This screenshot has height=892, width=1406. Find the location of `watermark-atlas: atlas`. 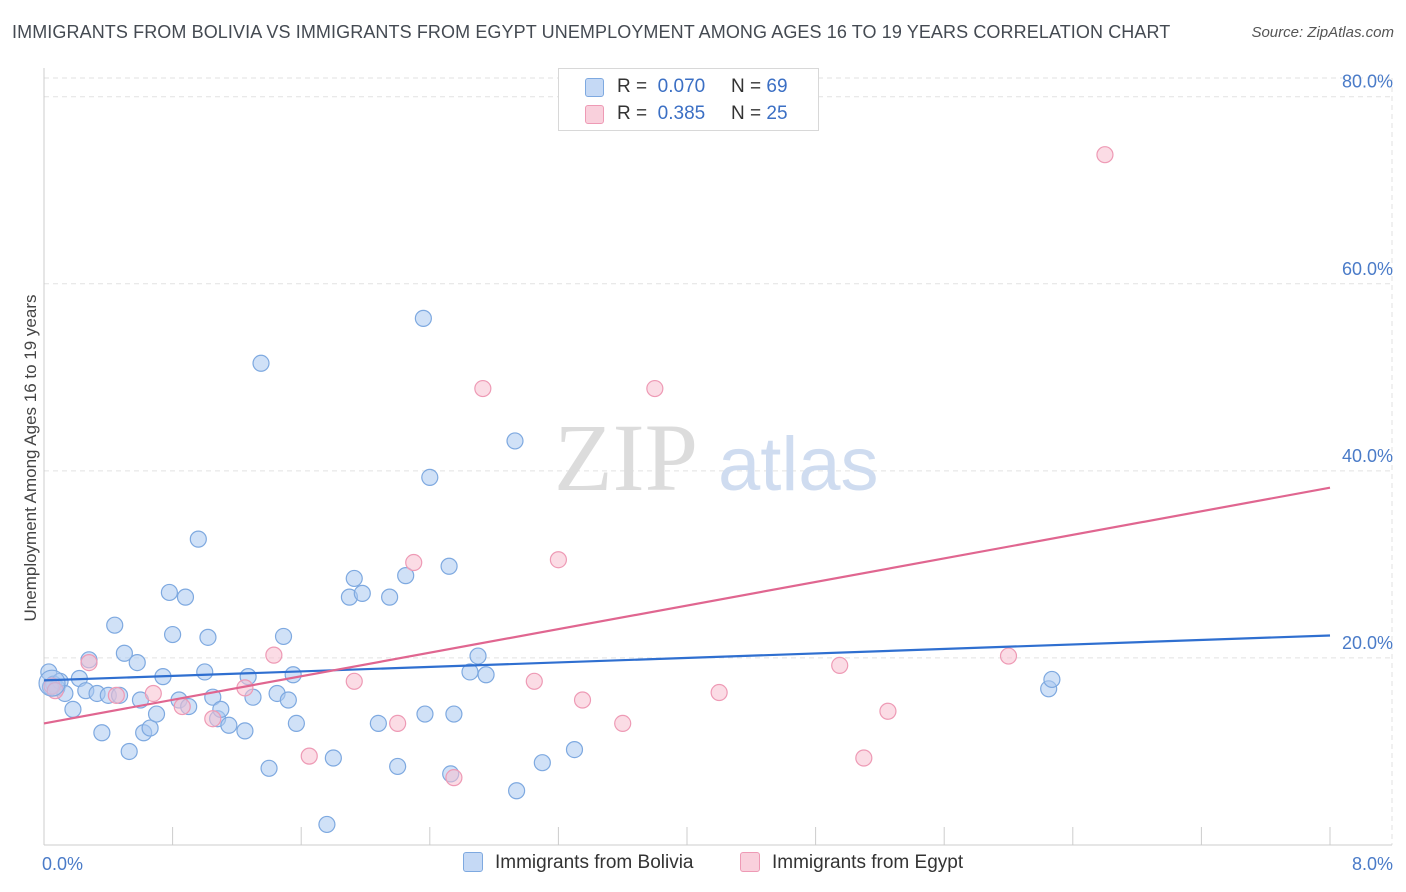

watermark-atlas: atlas is located at coordinates (798, 464).